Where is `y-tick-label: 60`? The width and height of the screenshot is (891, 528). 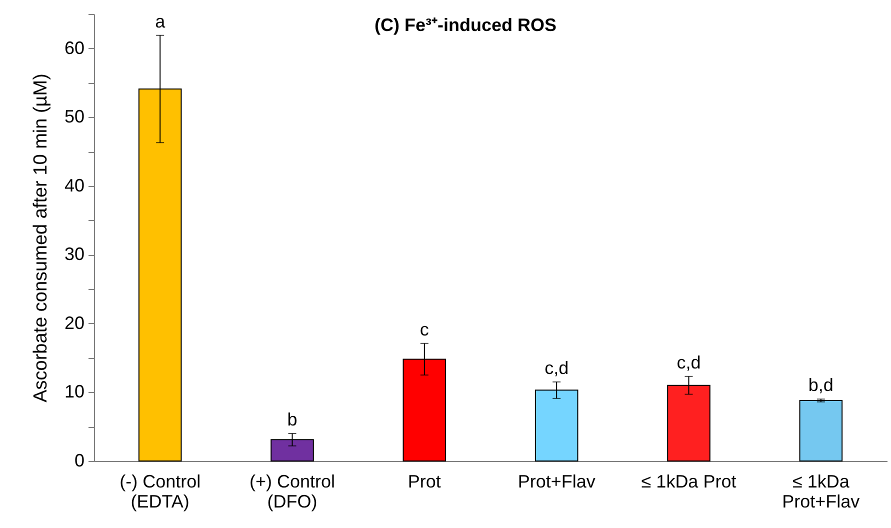 y-tick-label: 60 is located at coordinates (74, 48).